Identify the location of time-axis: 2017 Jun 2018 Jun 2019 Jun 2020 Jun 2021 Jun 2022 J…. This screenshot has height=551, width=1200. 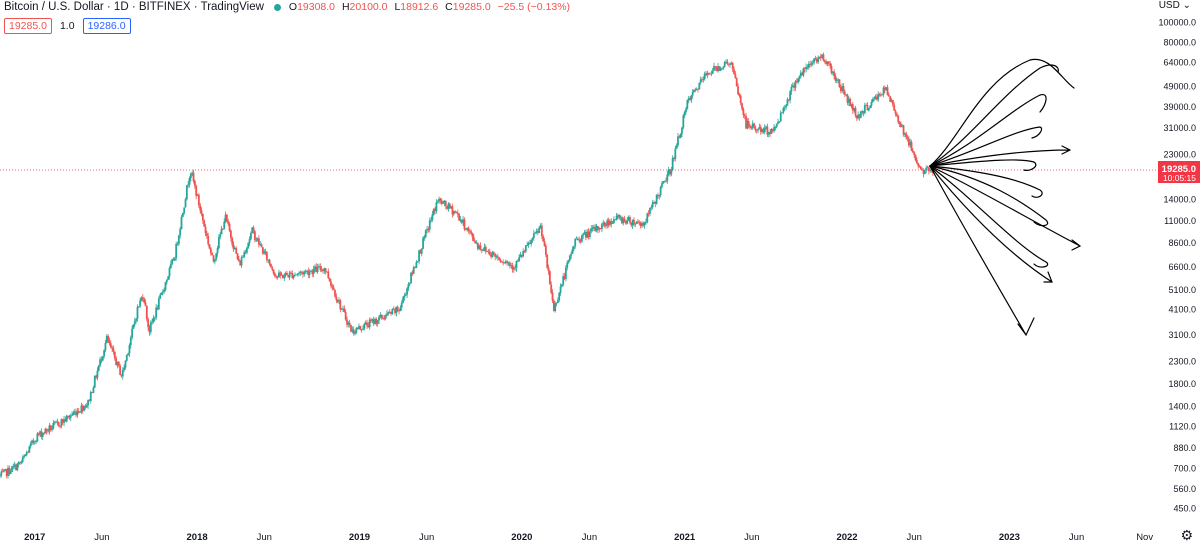
(579, 534).